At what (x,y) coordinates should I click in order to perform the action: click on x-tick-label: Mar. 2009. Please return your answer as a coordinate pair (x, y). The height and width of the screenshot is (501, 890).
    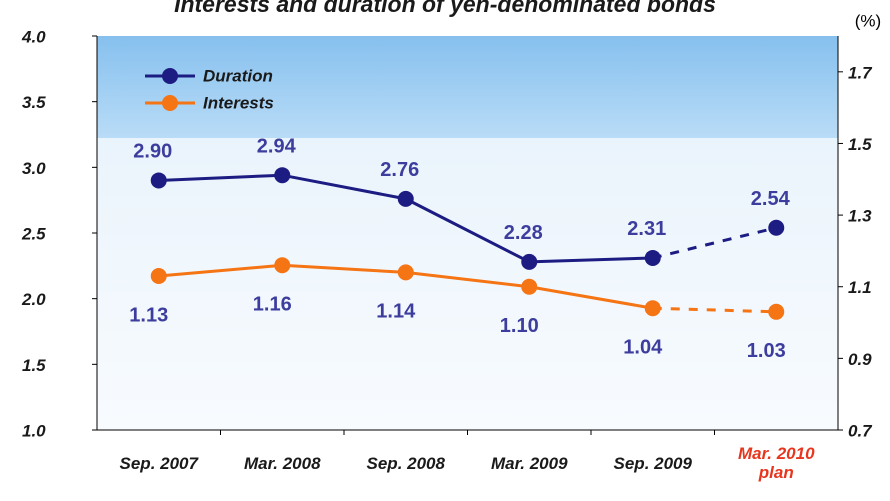
    Looking at the image, I should click on (529, 463).